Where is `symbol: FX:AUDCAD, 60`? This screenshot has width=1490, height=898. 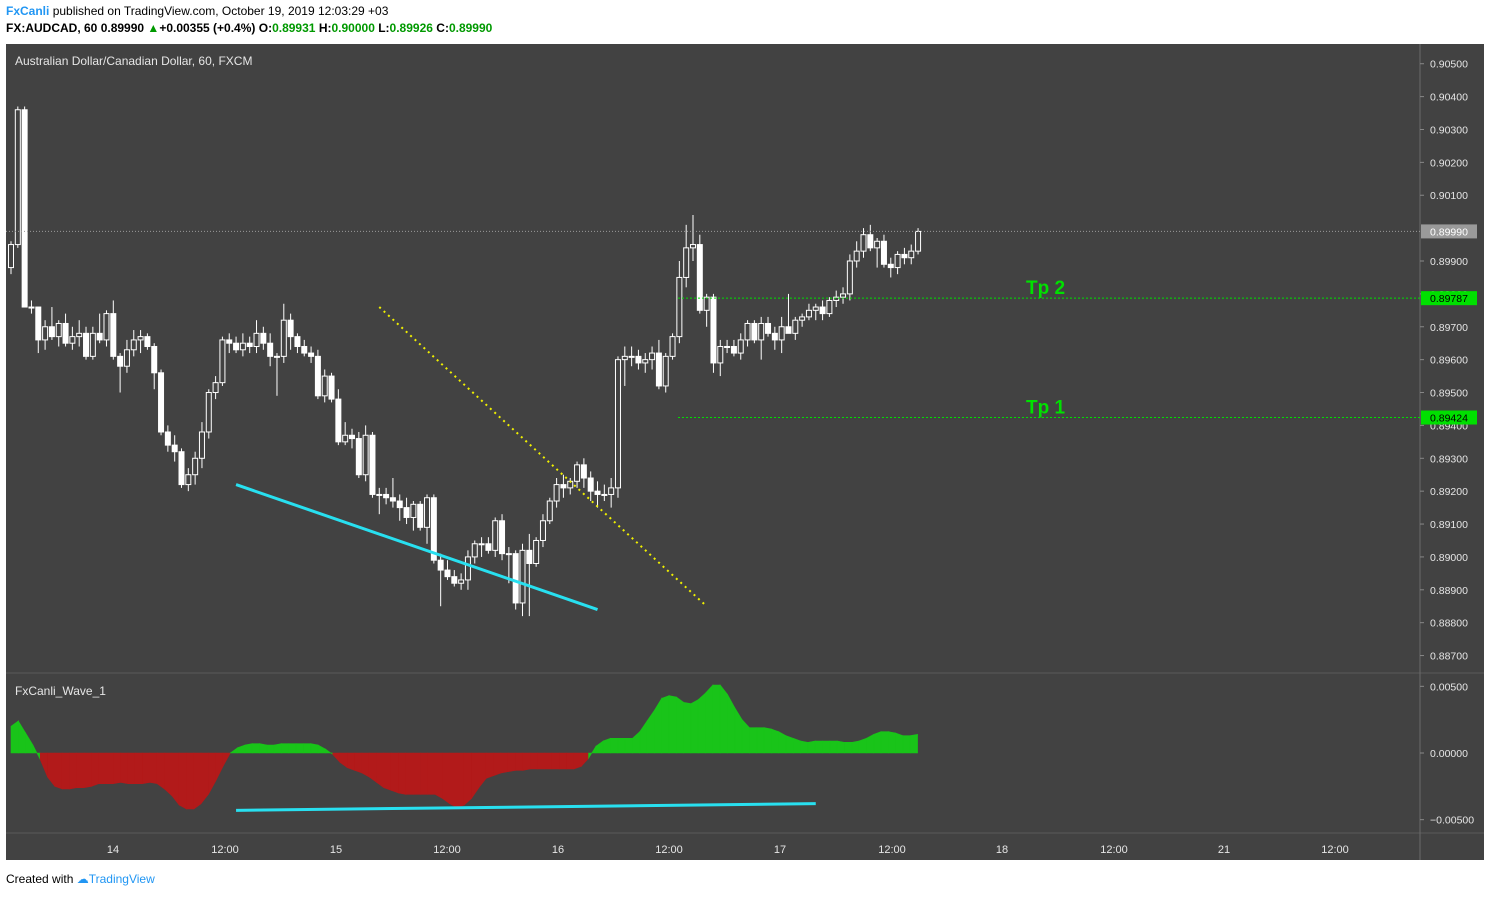
symbol: FX:AUDCAD, 60 is located at coordinates (52, 28).